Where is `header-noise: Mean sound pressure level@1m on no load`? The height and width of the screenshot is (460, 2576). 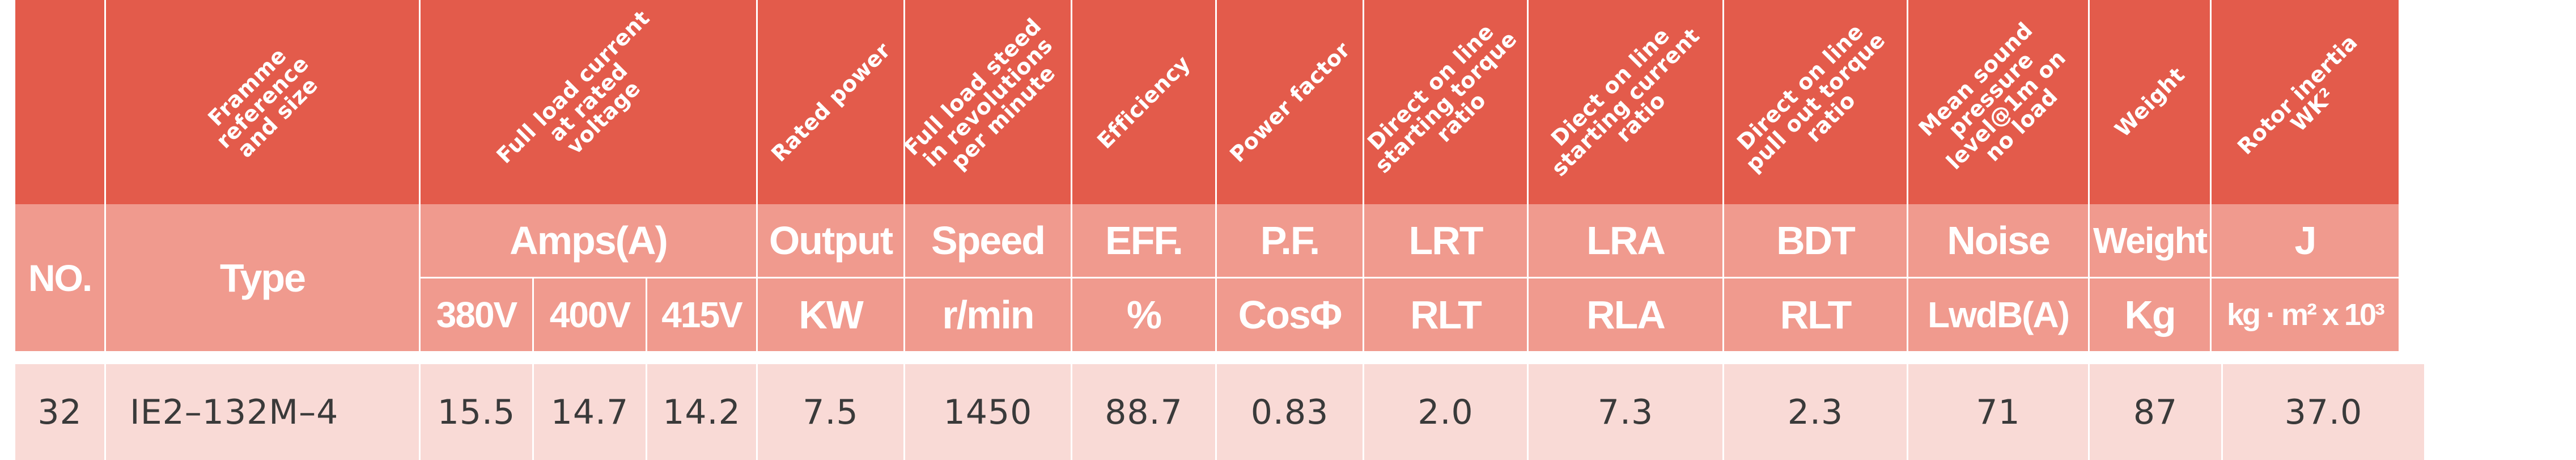 header-noise: Mean sound pressure level@1m on no load is located at coordinates (1999, 102).